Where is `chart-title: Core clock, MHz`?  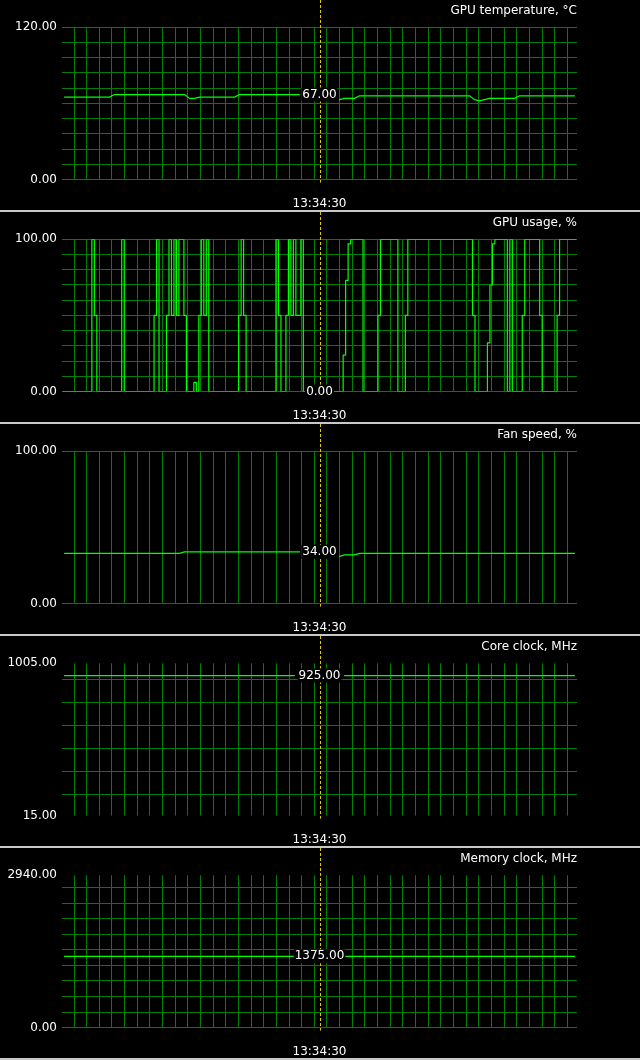
chart-title: Core clock, MHz is located at coordinates (529, 646).